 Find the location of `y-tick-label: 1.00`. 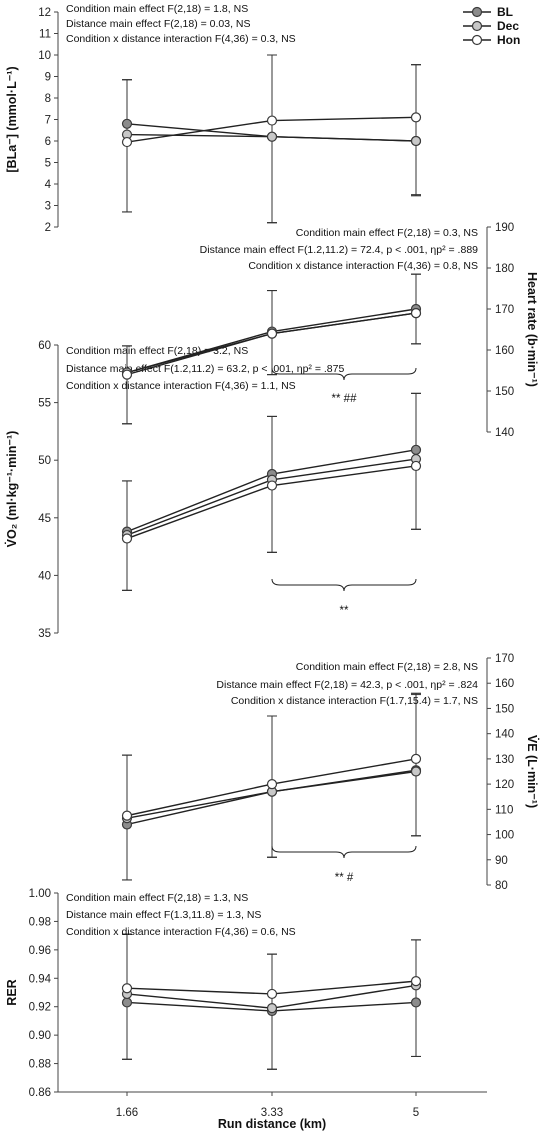

y-tick-label: 1.00 is located at coordinates (40, 894).